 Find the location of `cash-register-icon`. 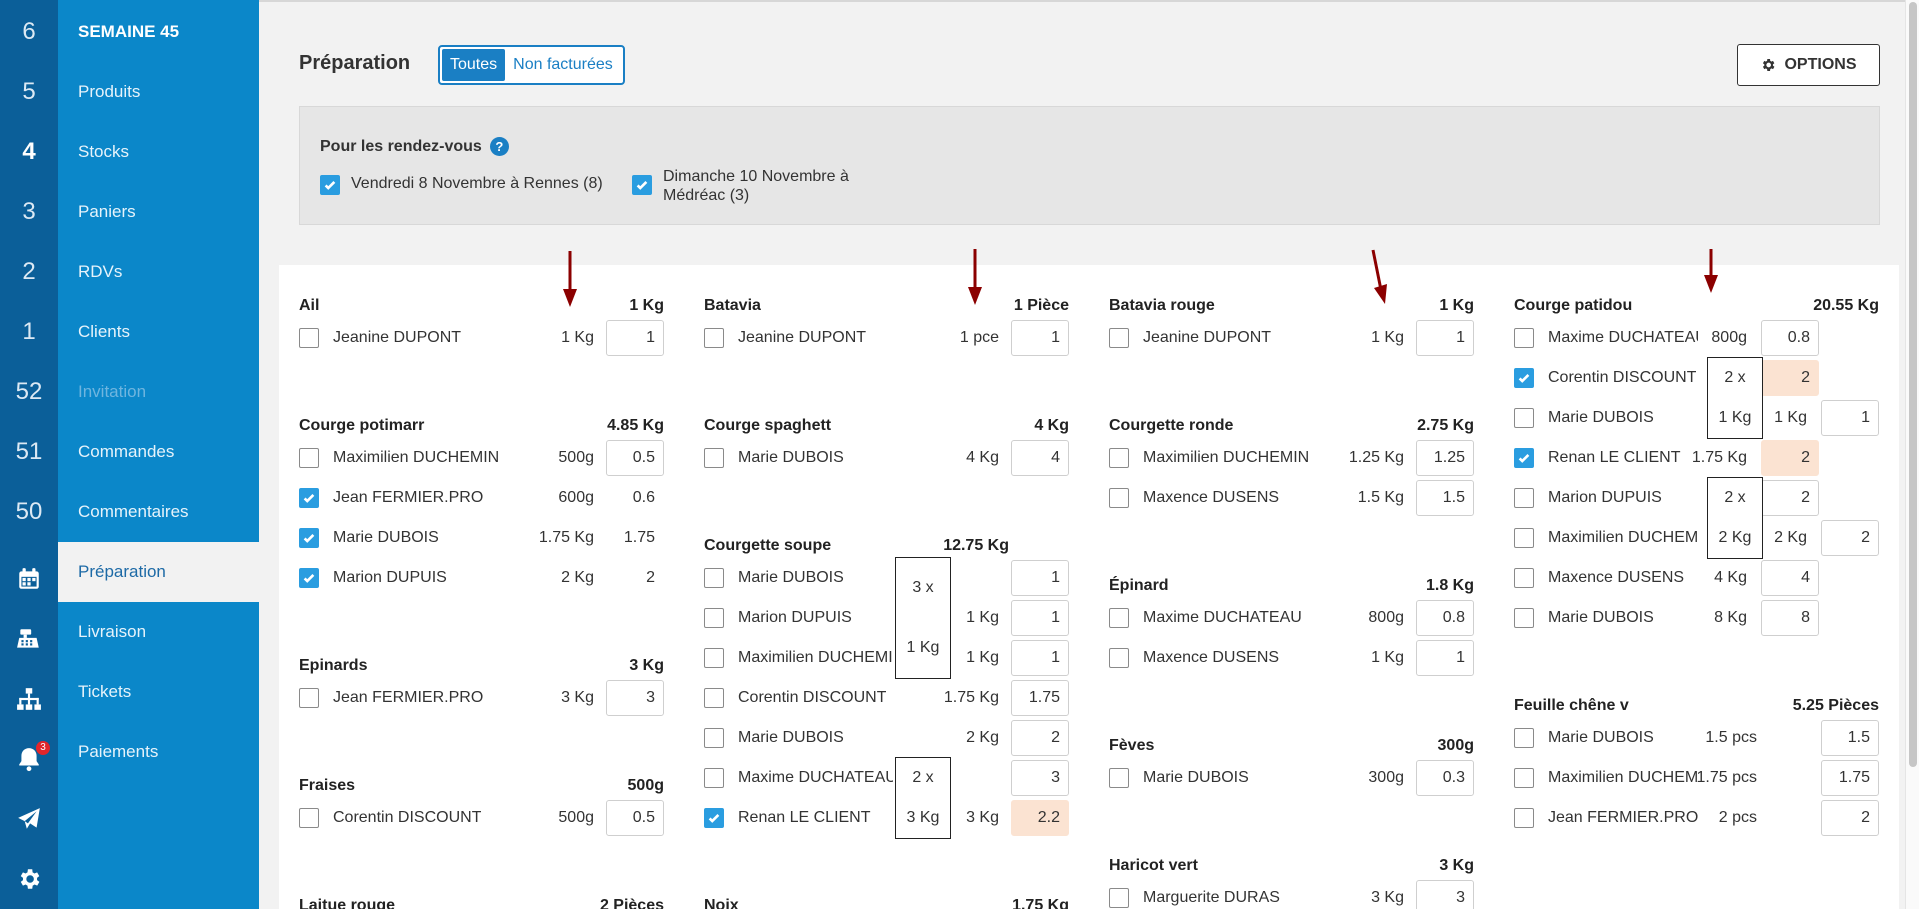

cash-register-icon is located at coordinates (29, 639).